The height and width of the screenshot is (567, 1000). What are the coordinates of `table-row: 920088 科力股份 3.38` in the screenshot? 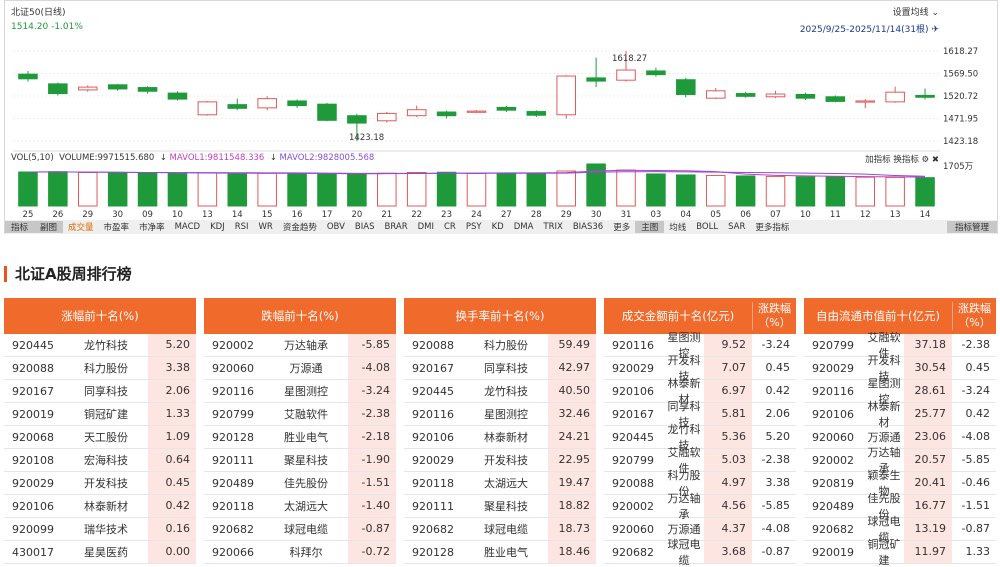 It's located at (100, 368).